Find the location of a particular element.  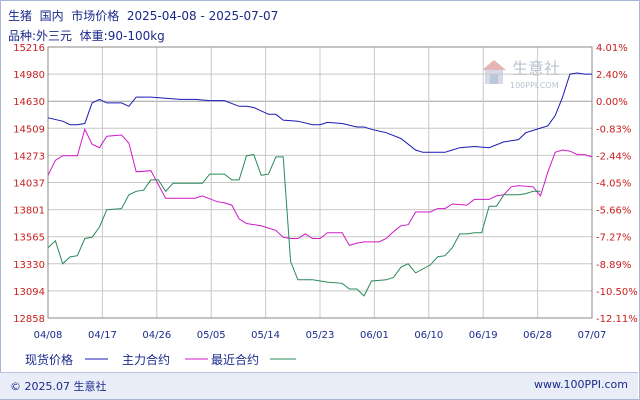

legend-label: 最近合约 is located at coordinates (235, 359).